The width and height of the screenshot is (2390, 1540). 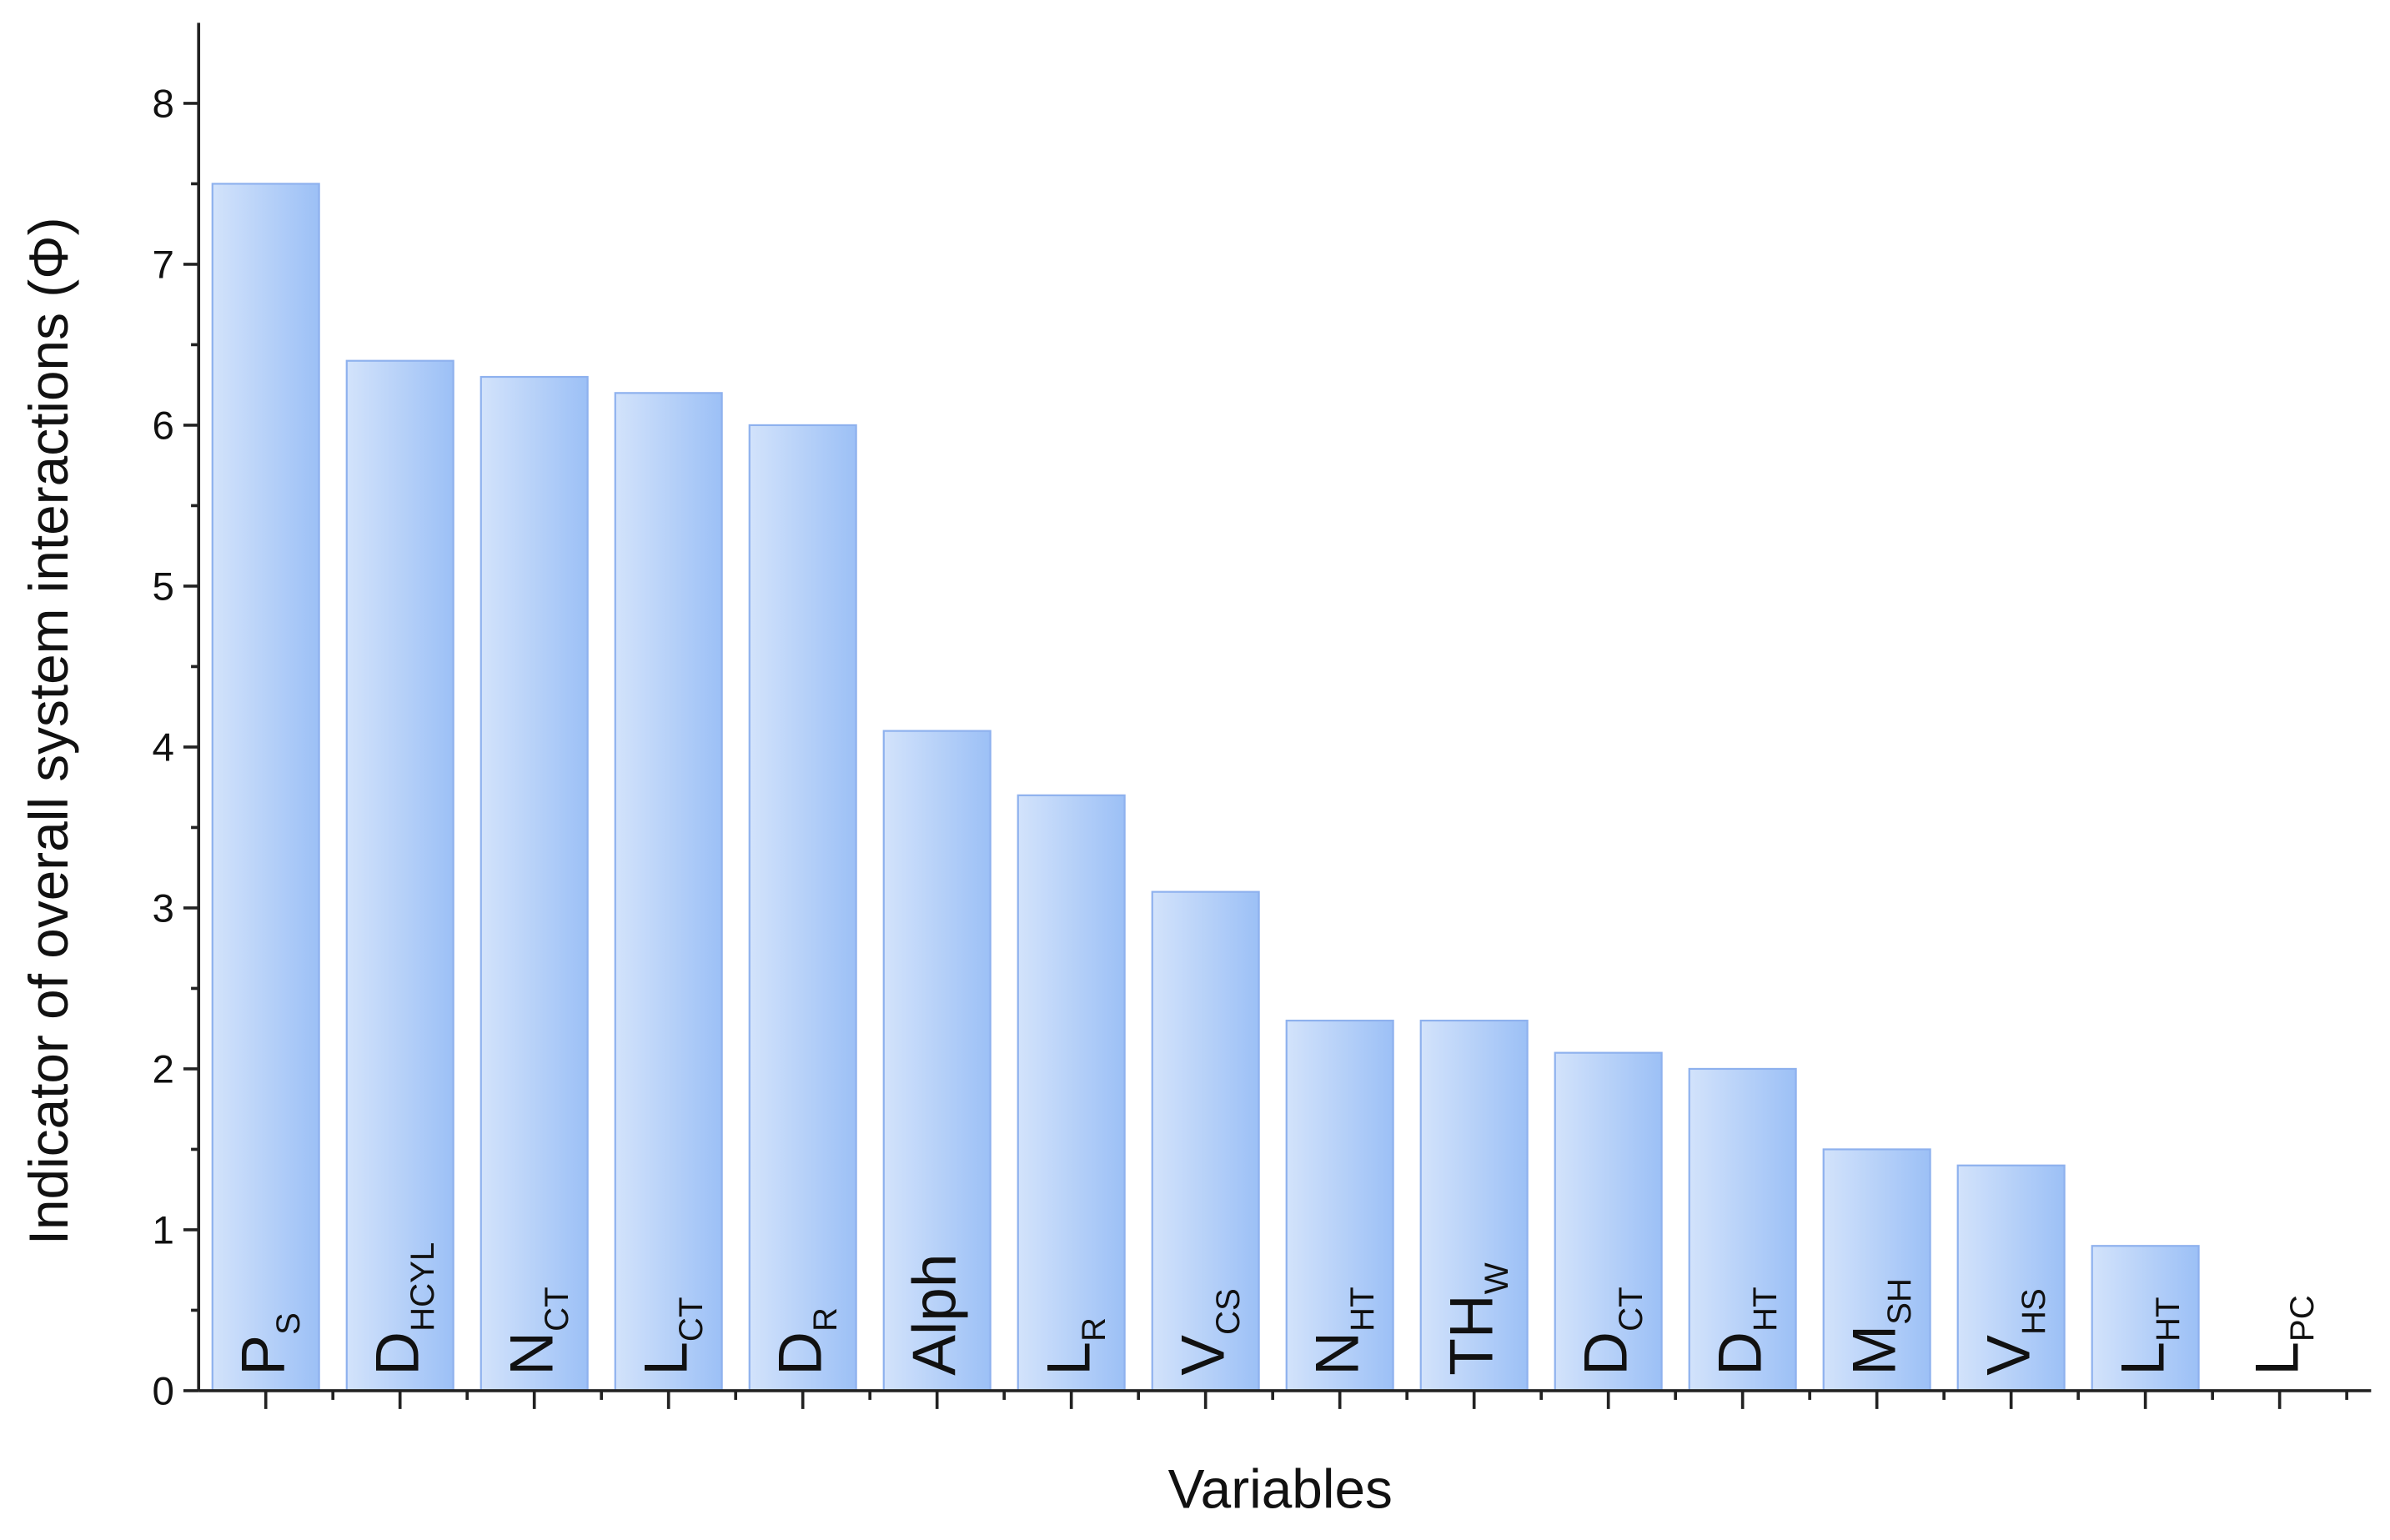 What do you see at coordinates (2302, 1318) in the screenshot?
I see `x-tick-label-sub: PC` at bounding box center [2302, 1318].